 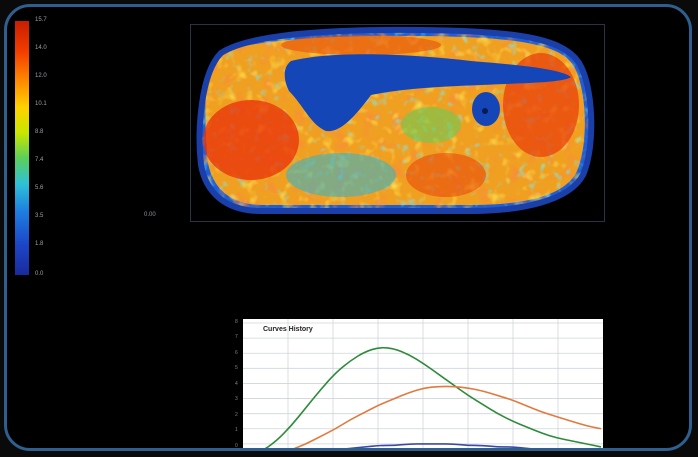 I want to click on curves-history-chart: Curves History, so click(x=423, y=383).